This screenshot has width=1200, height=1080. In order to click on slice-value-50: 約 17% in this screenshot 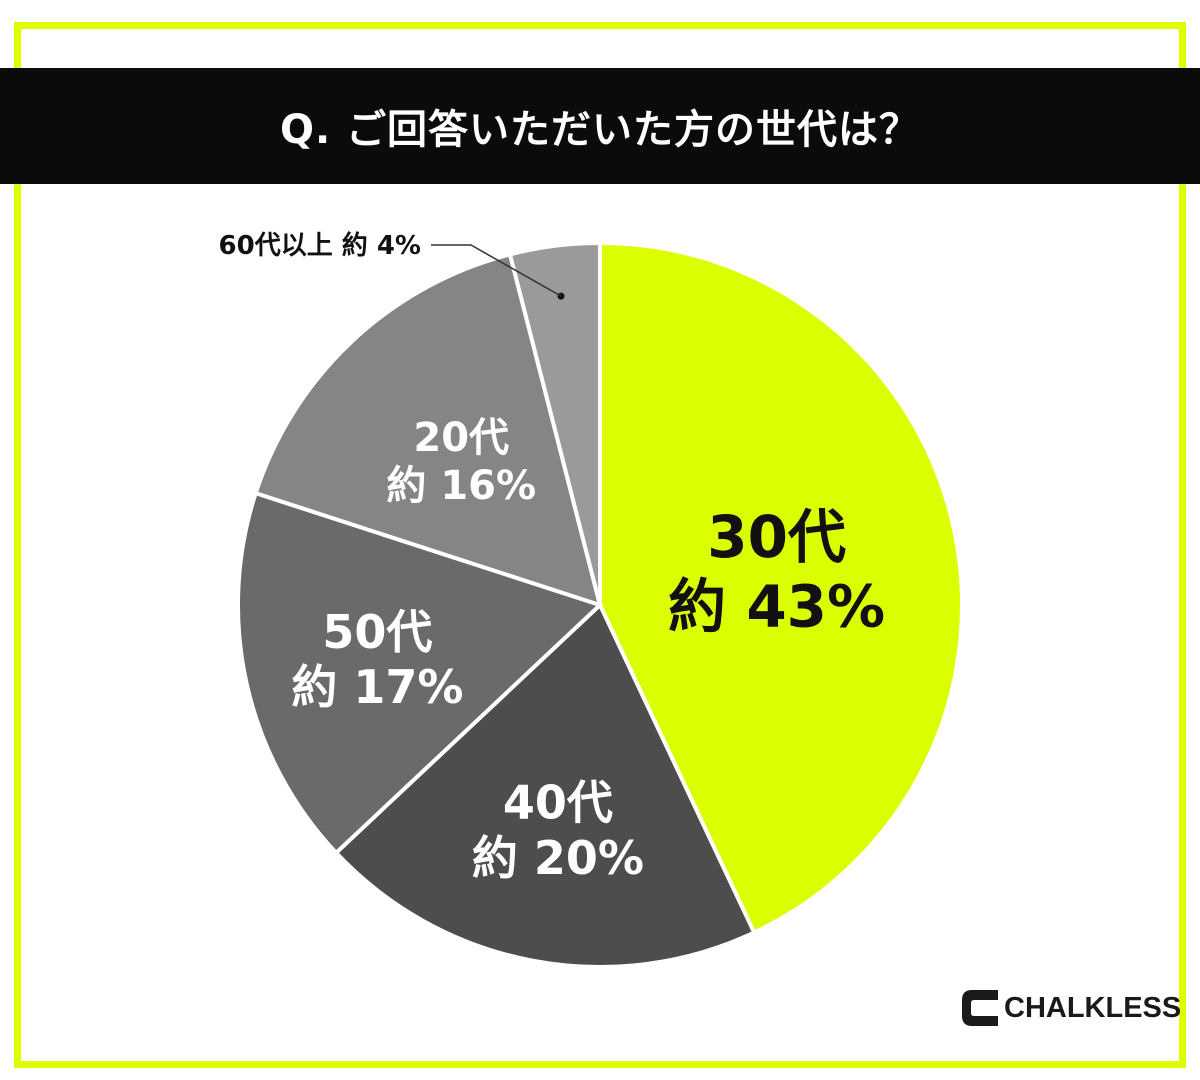, I will do `click(377, 687)`.